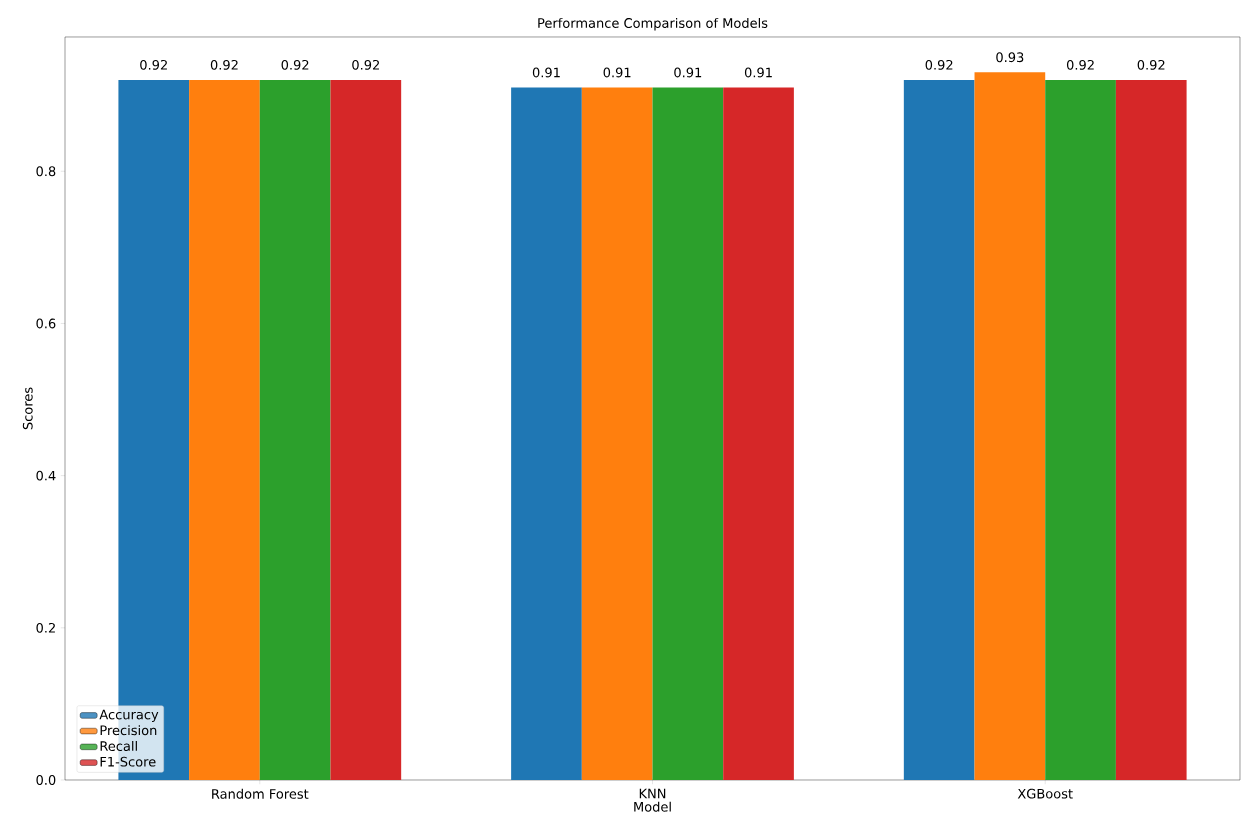 This screenshot has height=825, width=1243. Describe the element at coordinates (27, 408) in the screenshot. I see `y-axis-title: Scores` at that location.